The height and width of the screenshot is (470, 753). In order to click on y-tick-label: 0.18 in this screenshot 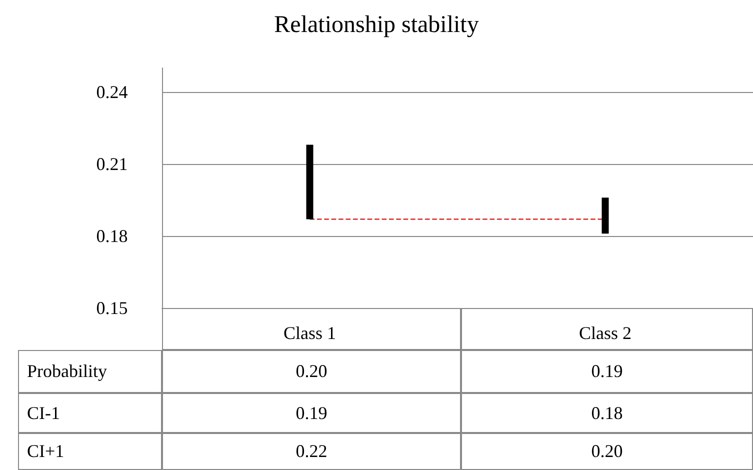, I will do `click(112, 236)`.